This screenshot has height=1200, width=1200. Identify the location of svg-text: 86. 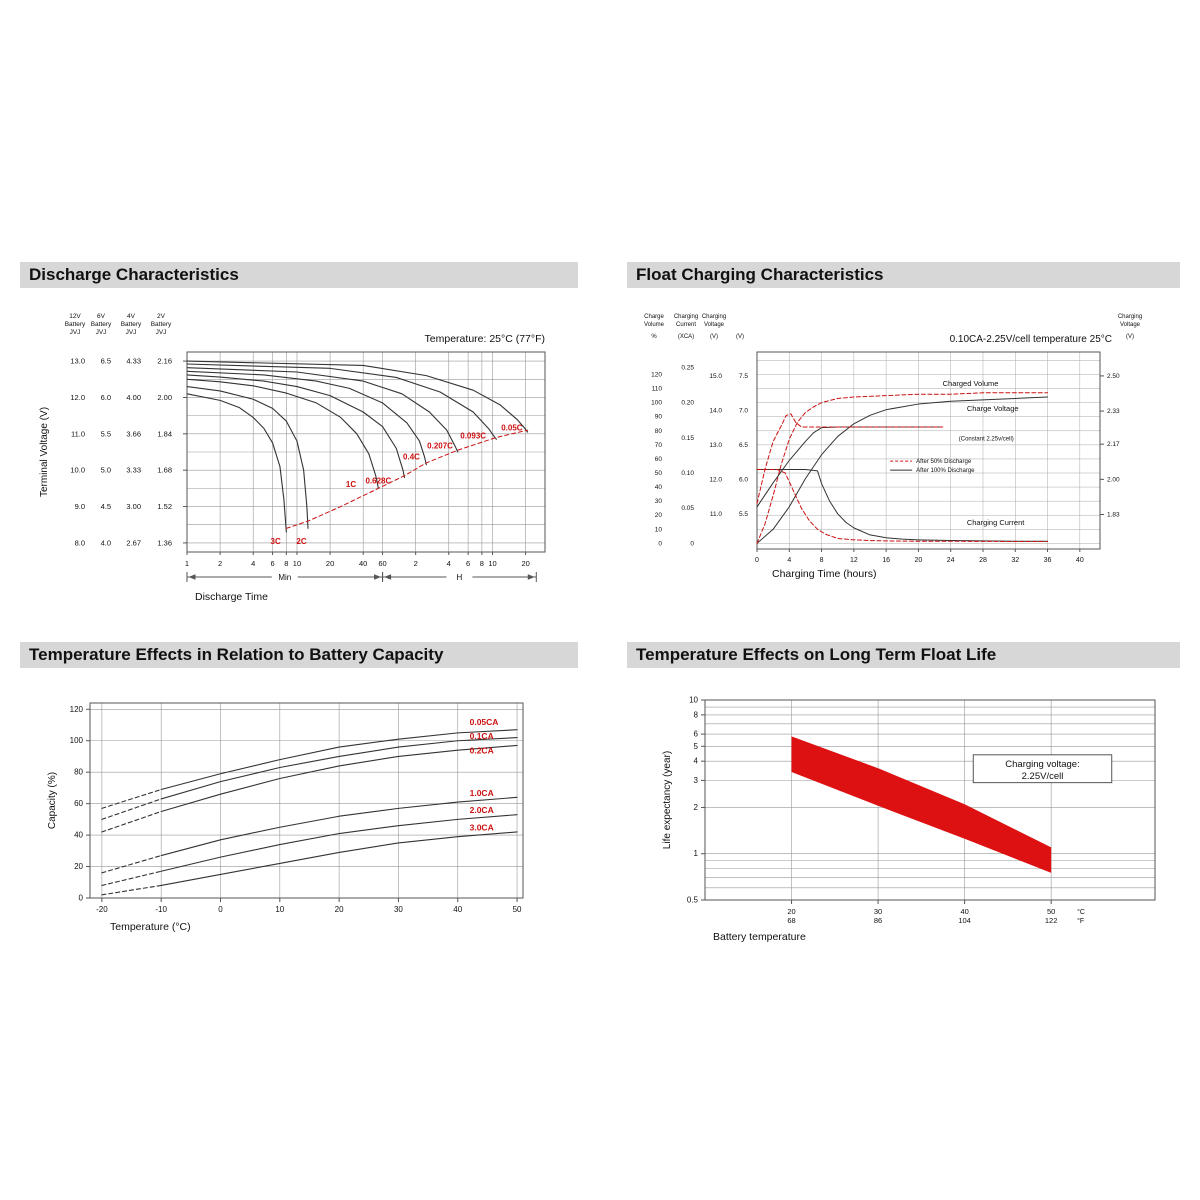
(878, 920).